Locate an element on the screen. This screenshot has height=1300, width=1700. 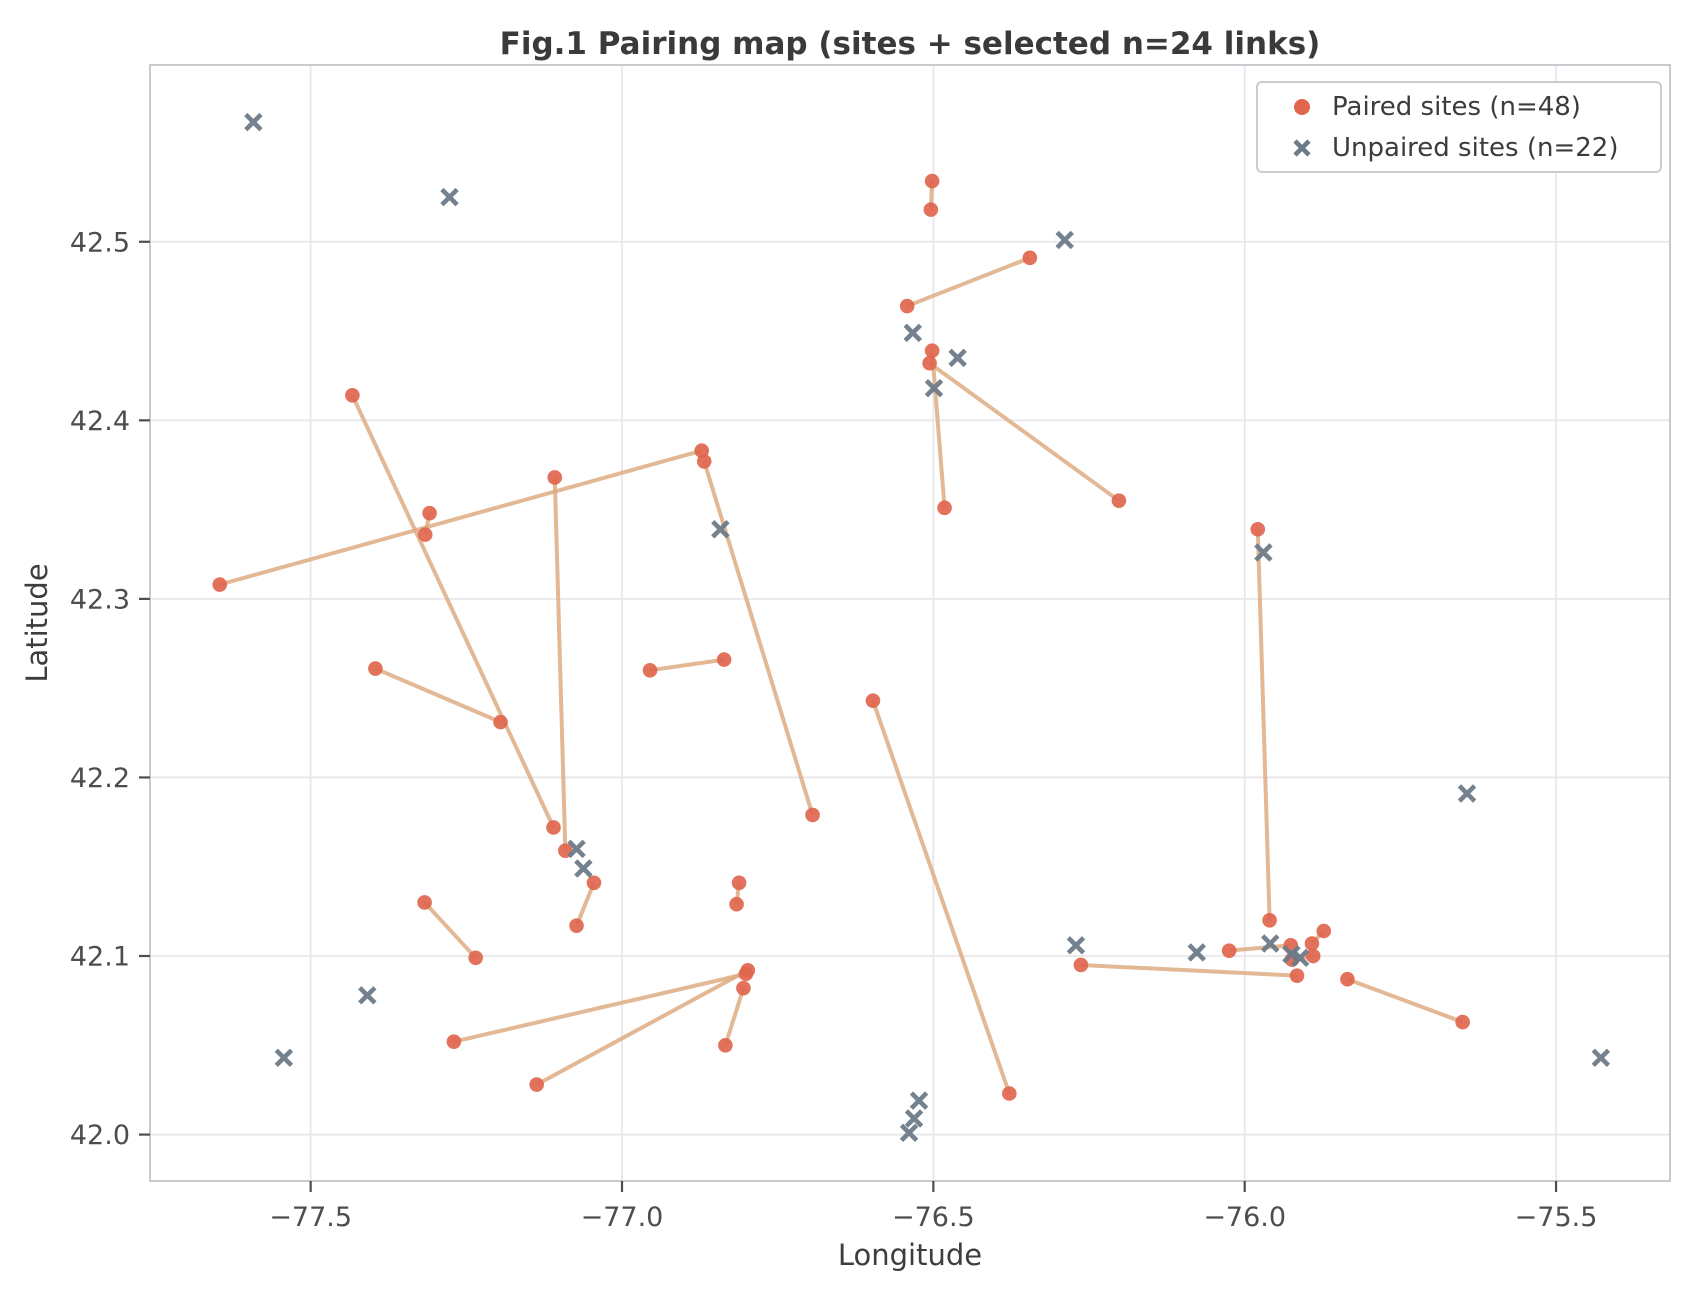
x-tick-label: −76.5 is located at coordinates (933, 1217).